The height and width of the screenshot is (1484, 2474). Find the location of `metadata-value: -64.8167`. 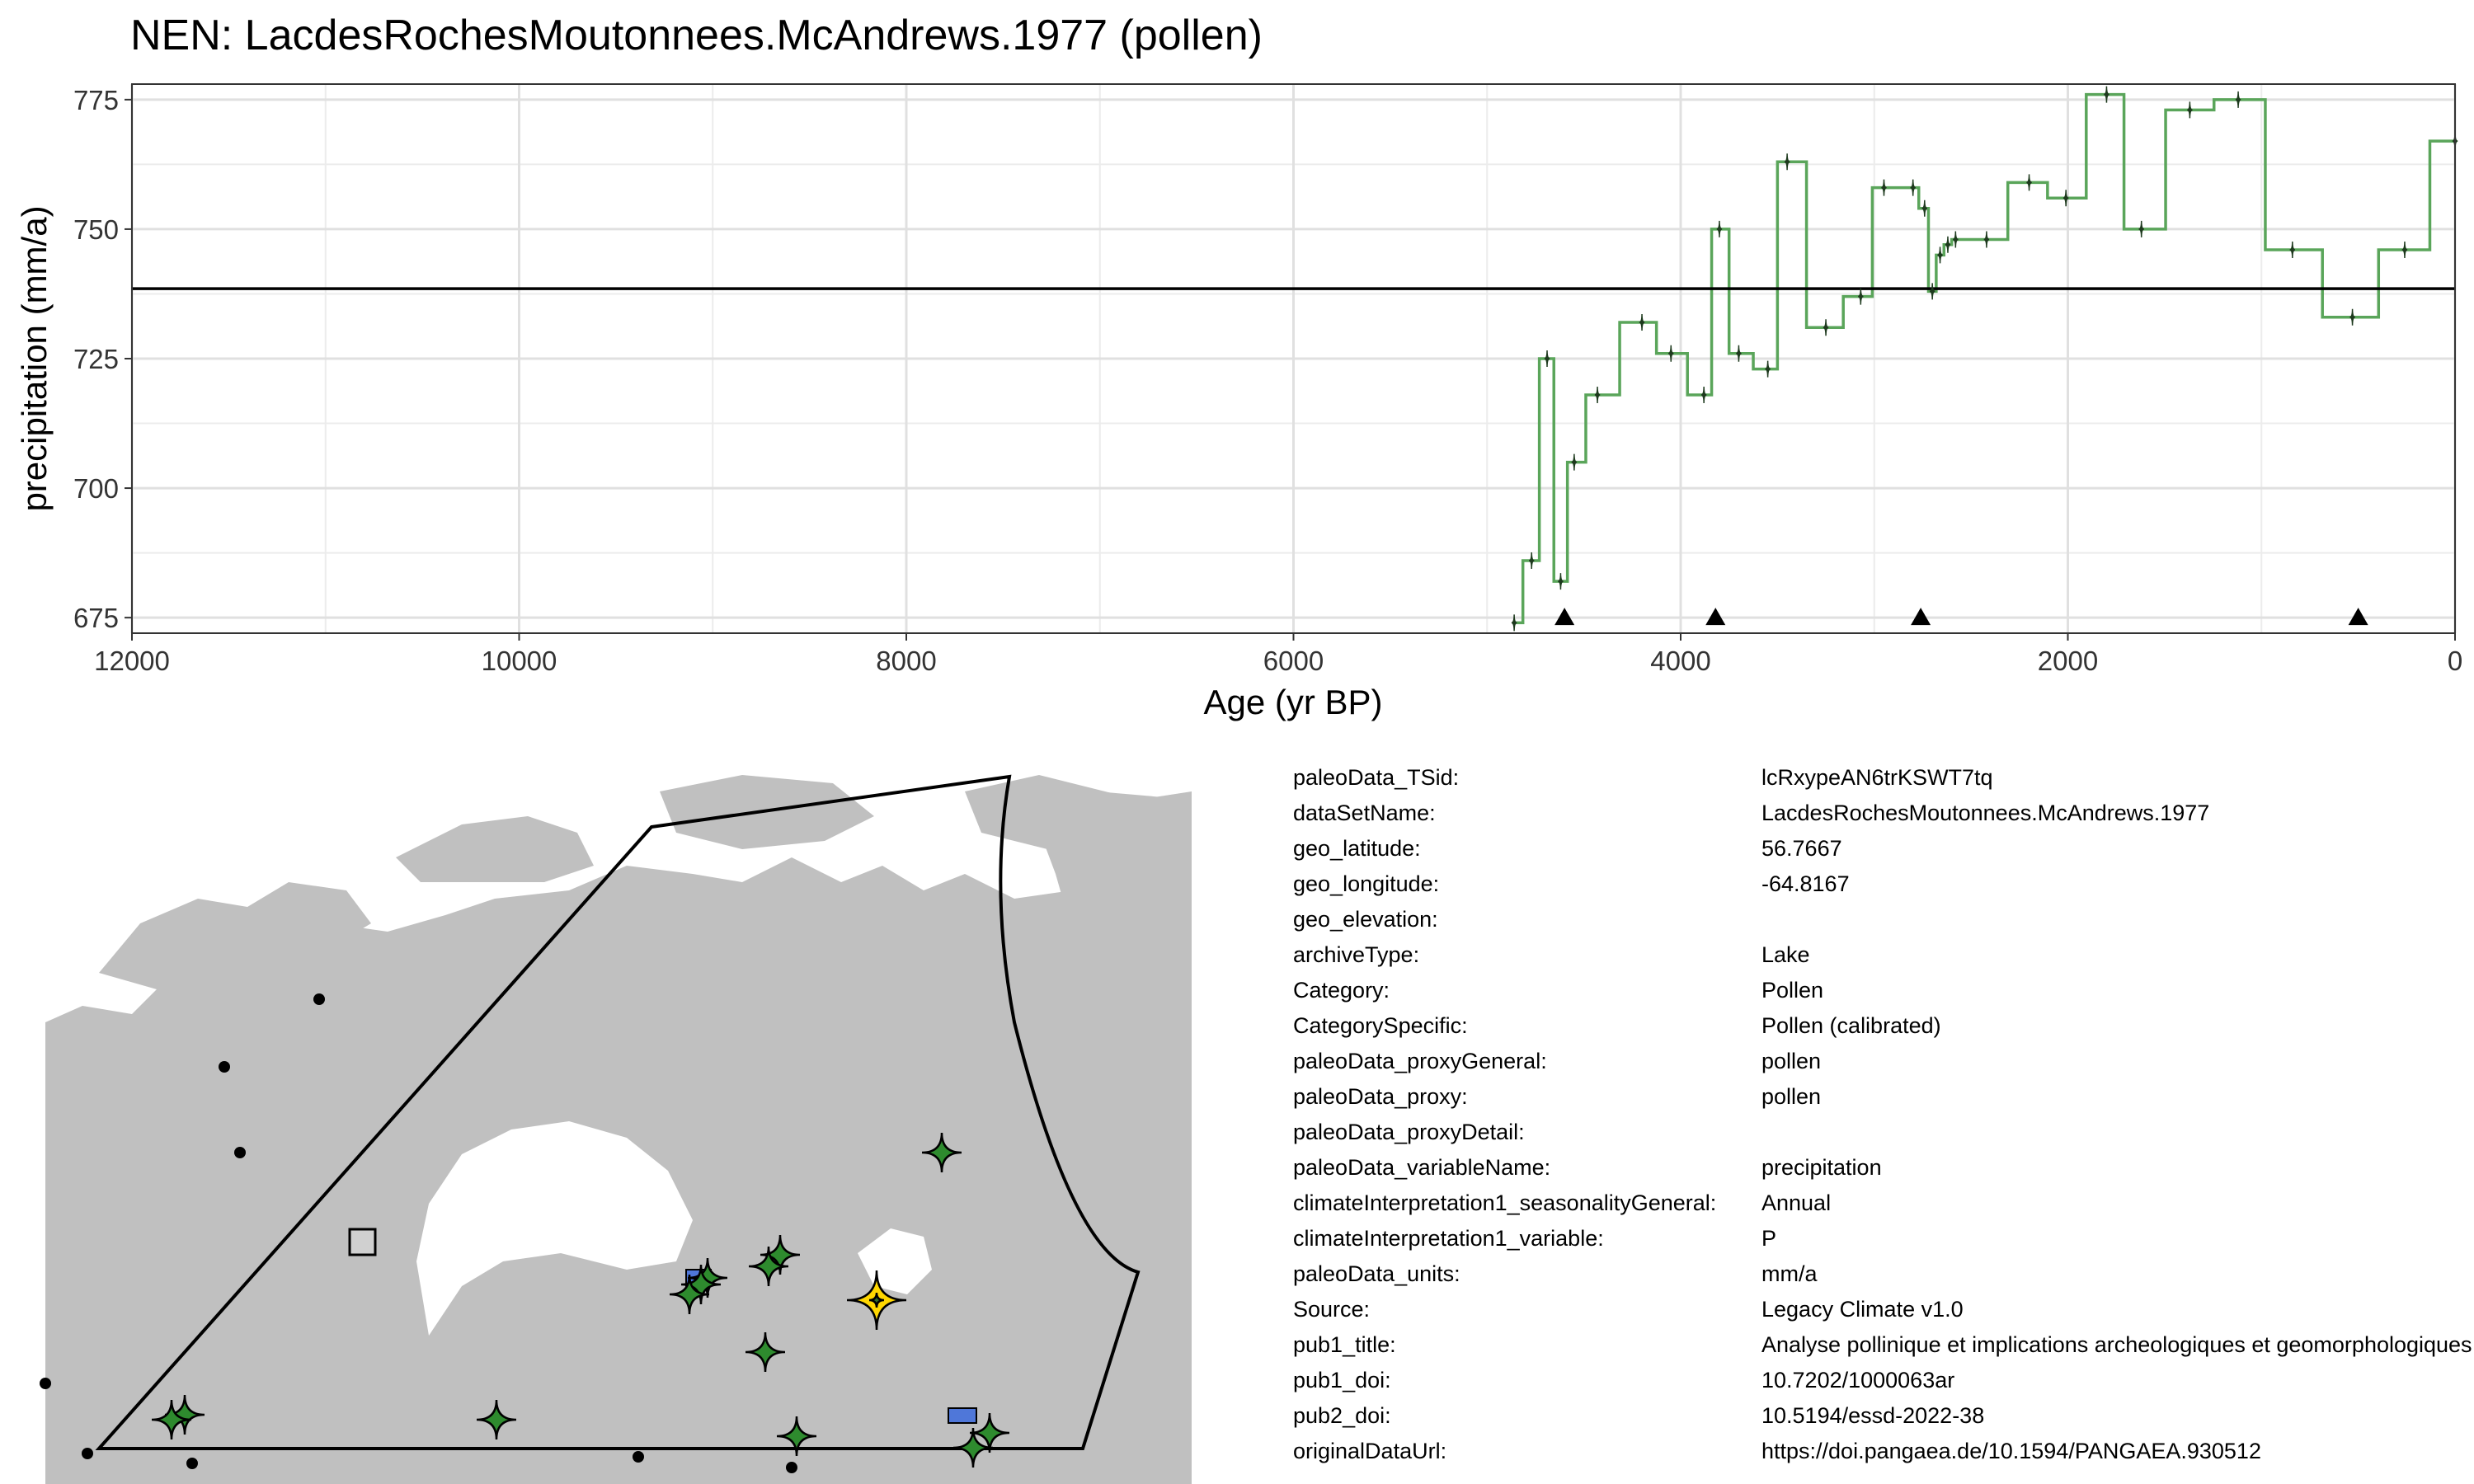

metadata-value: -64.8167 is located at coordinates (1805, 883).